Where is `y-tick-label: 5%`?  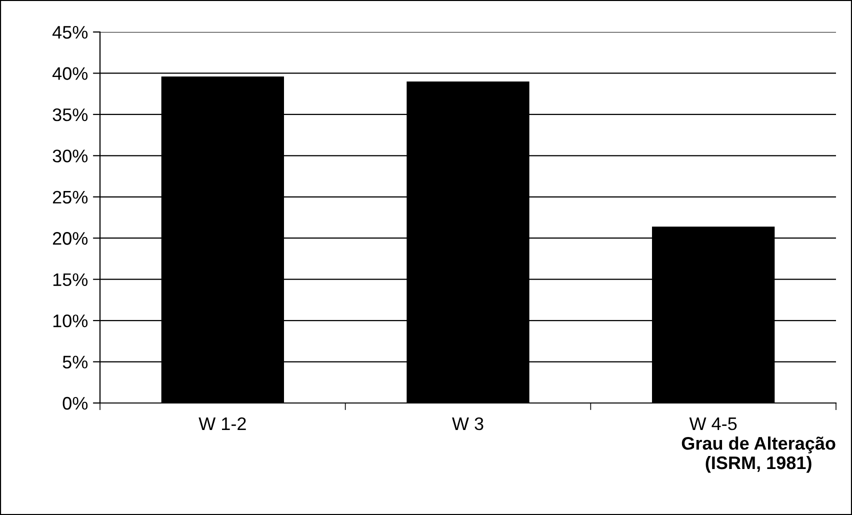 y-tick-label: 5% is located at coordinates (75, 362).